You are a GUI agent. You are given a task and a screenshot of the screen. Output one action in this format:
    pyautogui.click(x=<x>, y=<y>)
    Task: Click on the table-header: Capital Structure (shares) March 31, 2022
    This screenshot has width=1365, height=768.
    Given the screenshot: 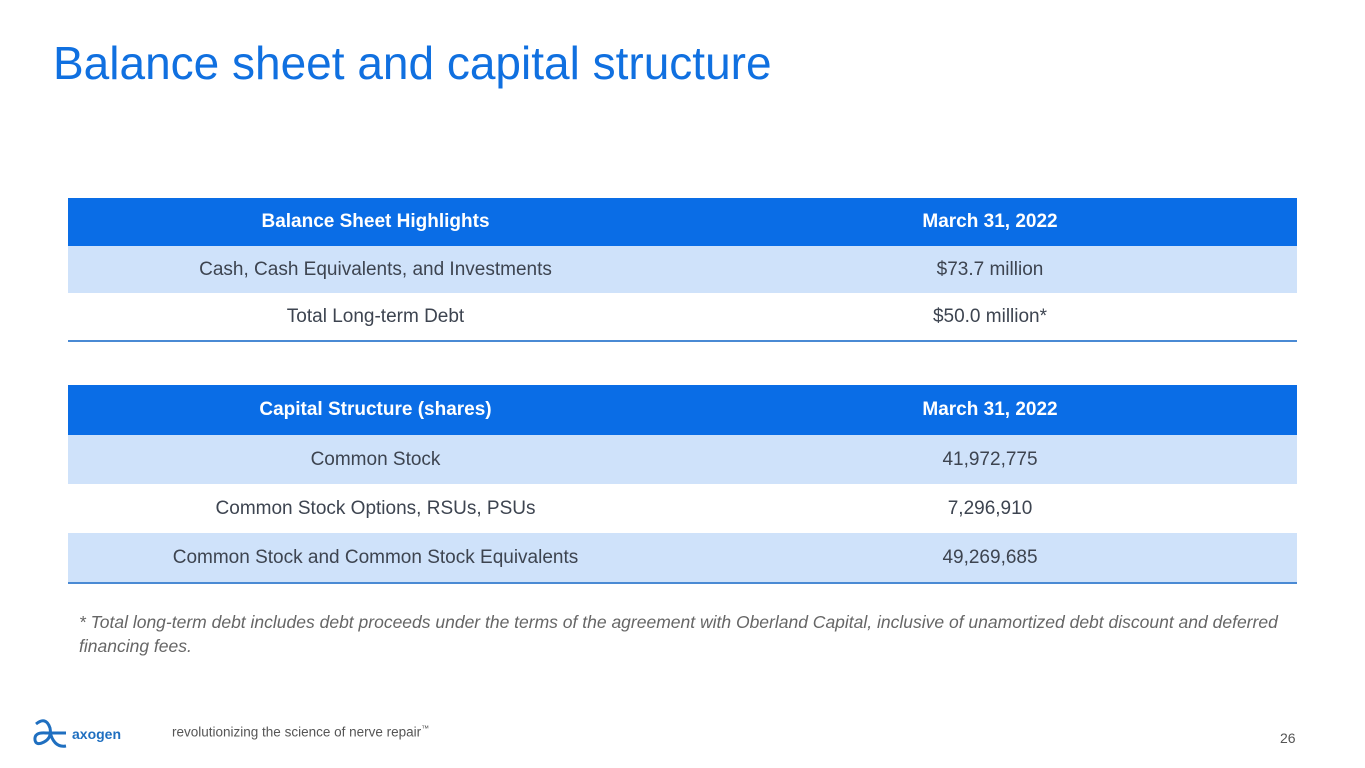 What is the action you would take?
    pyautogui.click(x=682, y=410)
    